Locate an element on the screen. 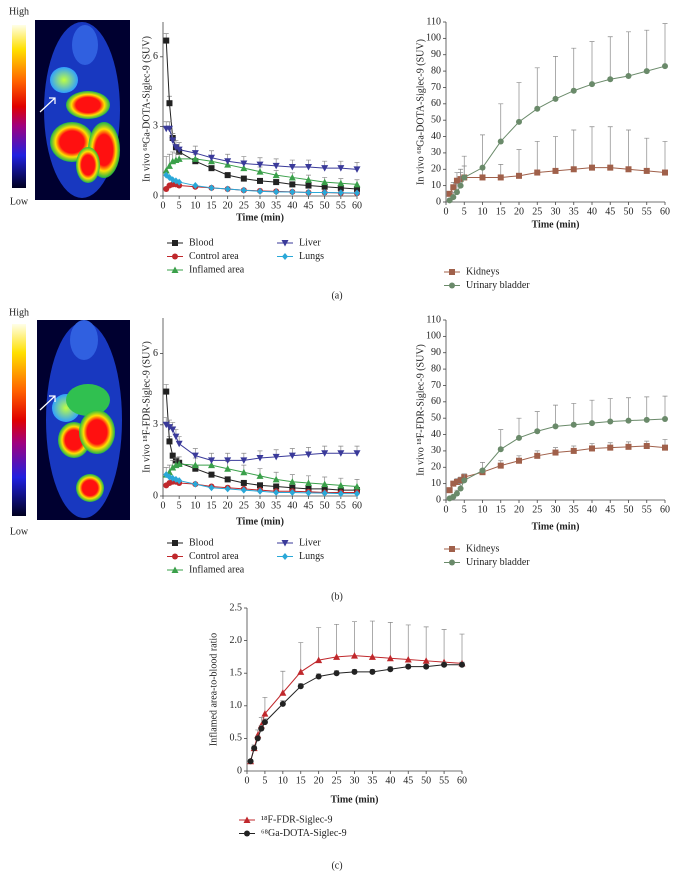 The image size is (675, 879). y-tick-label: 50 is located at coordinates (436, 119).